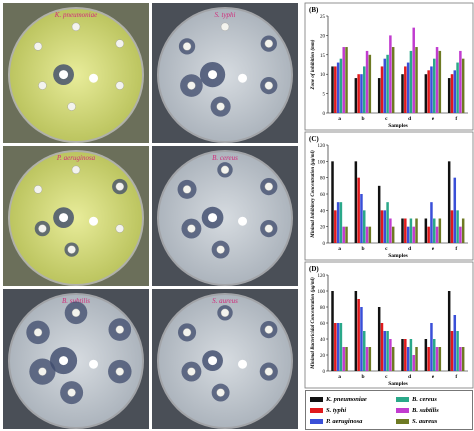  I want to click on y-tick-label: 25, so click(323, 17).